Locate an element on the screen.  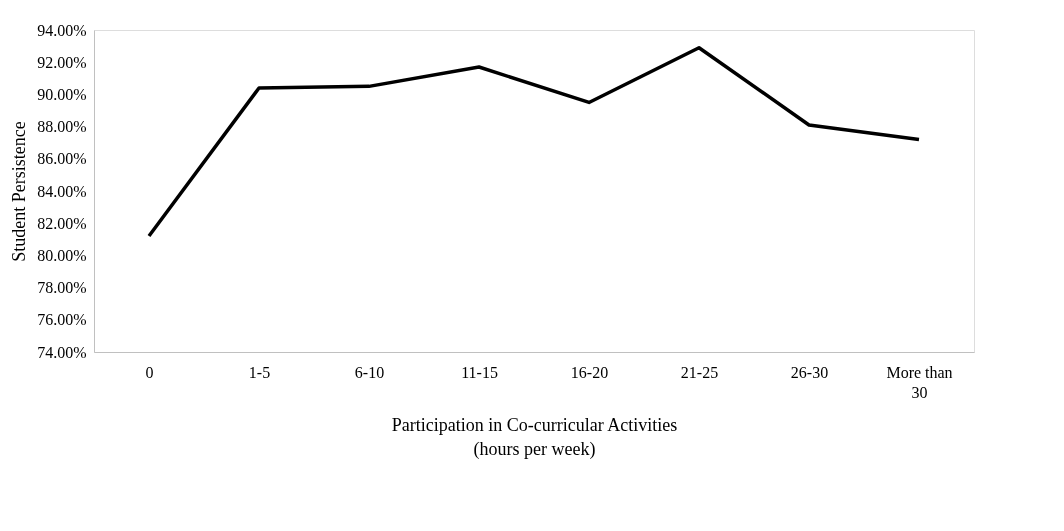
x-tick-label: 6-10 is located at coordinates (369, 372).